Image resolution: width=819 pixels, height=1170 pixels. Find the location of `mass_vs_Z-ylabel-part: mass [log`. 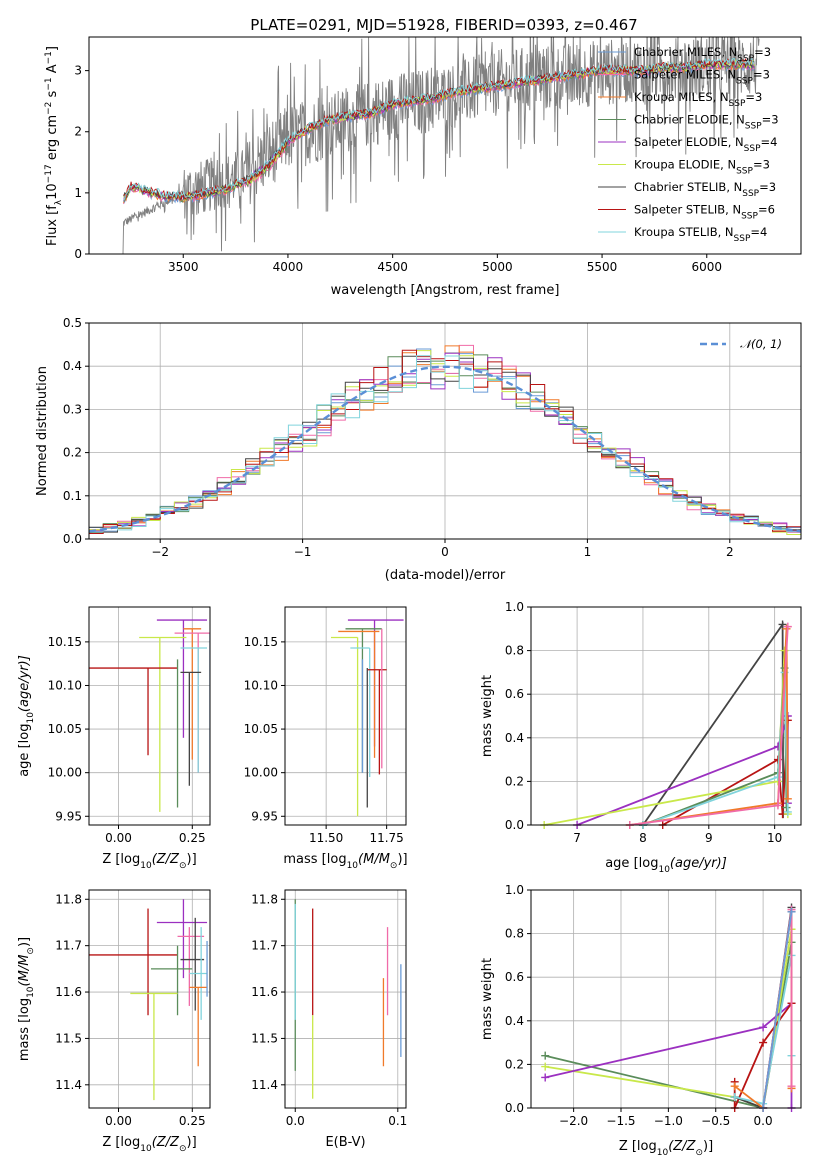

mass_vs_Z-ylabel-part: mass [log is located at coordinates (24, 1029).